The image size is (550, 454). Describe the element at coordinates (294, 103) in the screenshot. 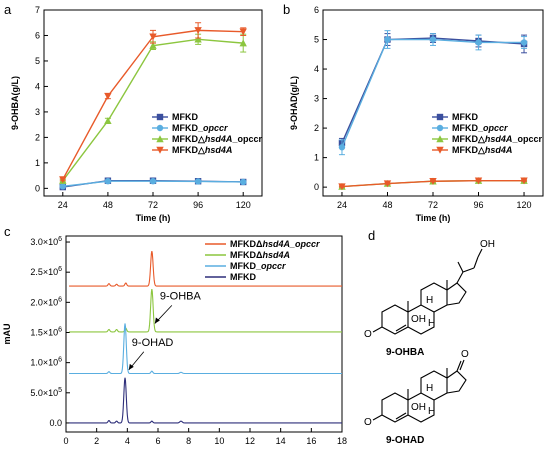

I see `y-axis-label: 9-OHAD(g/L)` at that location.